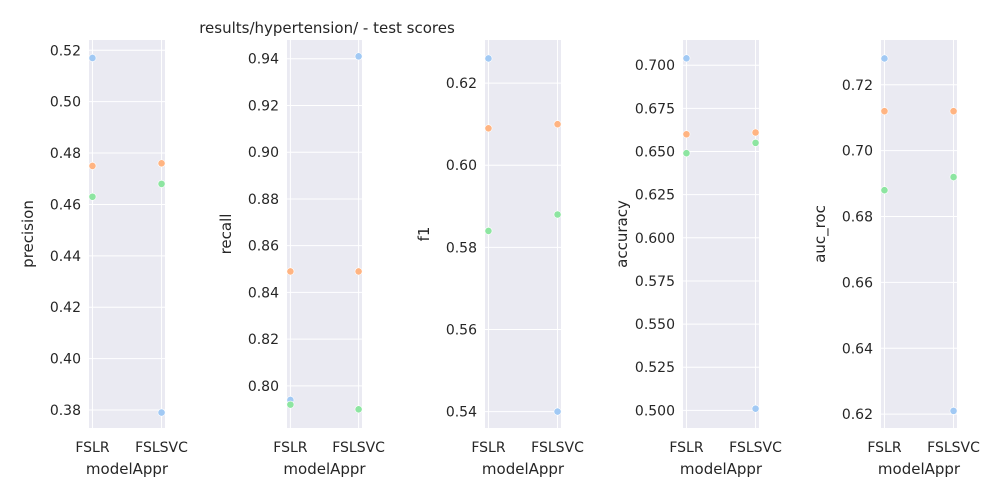  What do you see at coordinates (65, 411) in the screenshot?
I see `y-tick-label: 0.38` at bounding box center [65, 411].